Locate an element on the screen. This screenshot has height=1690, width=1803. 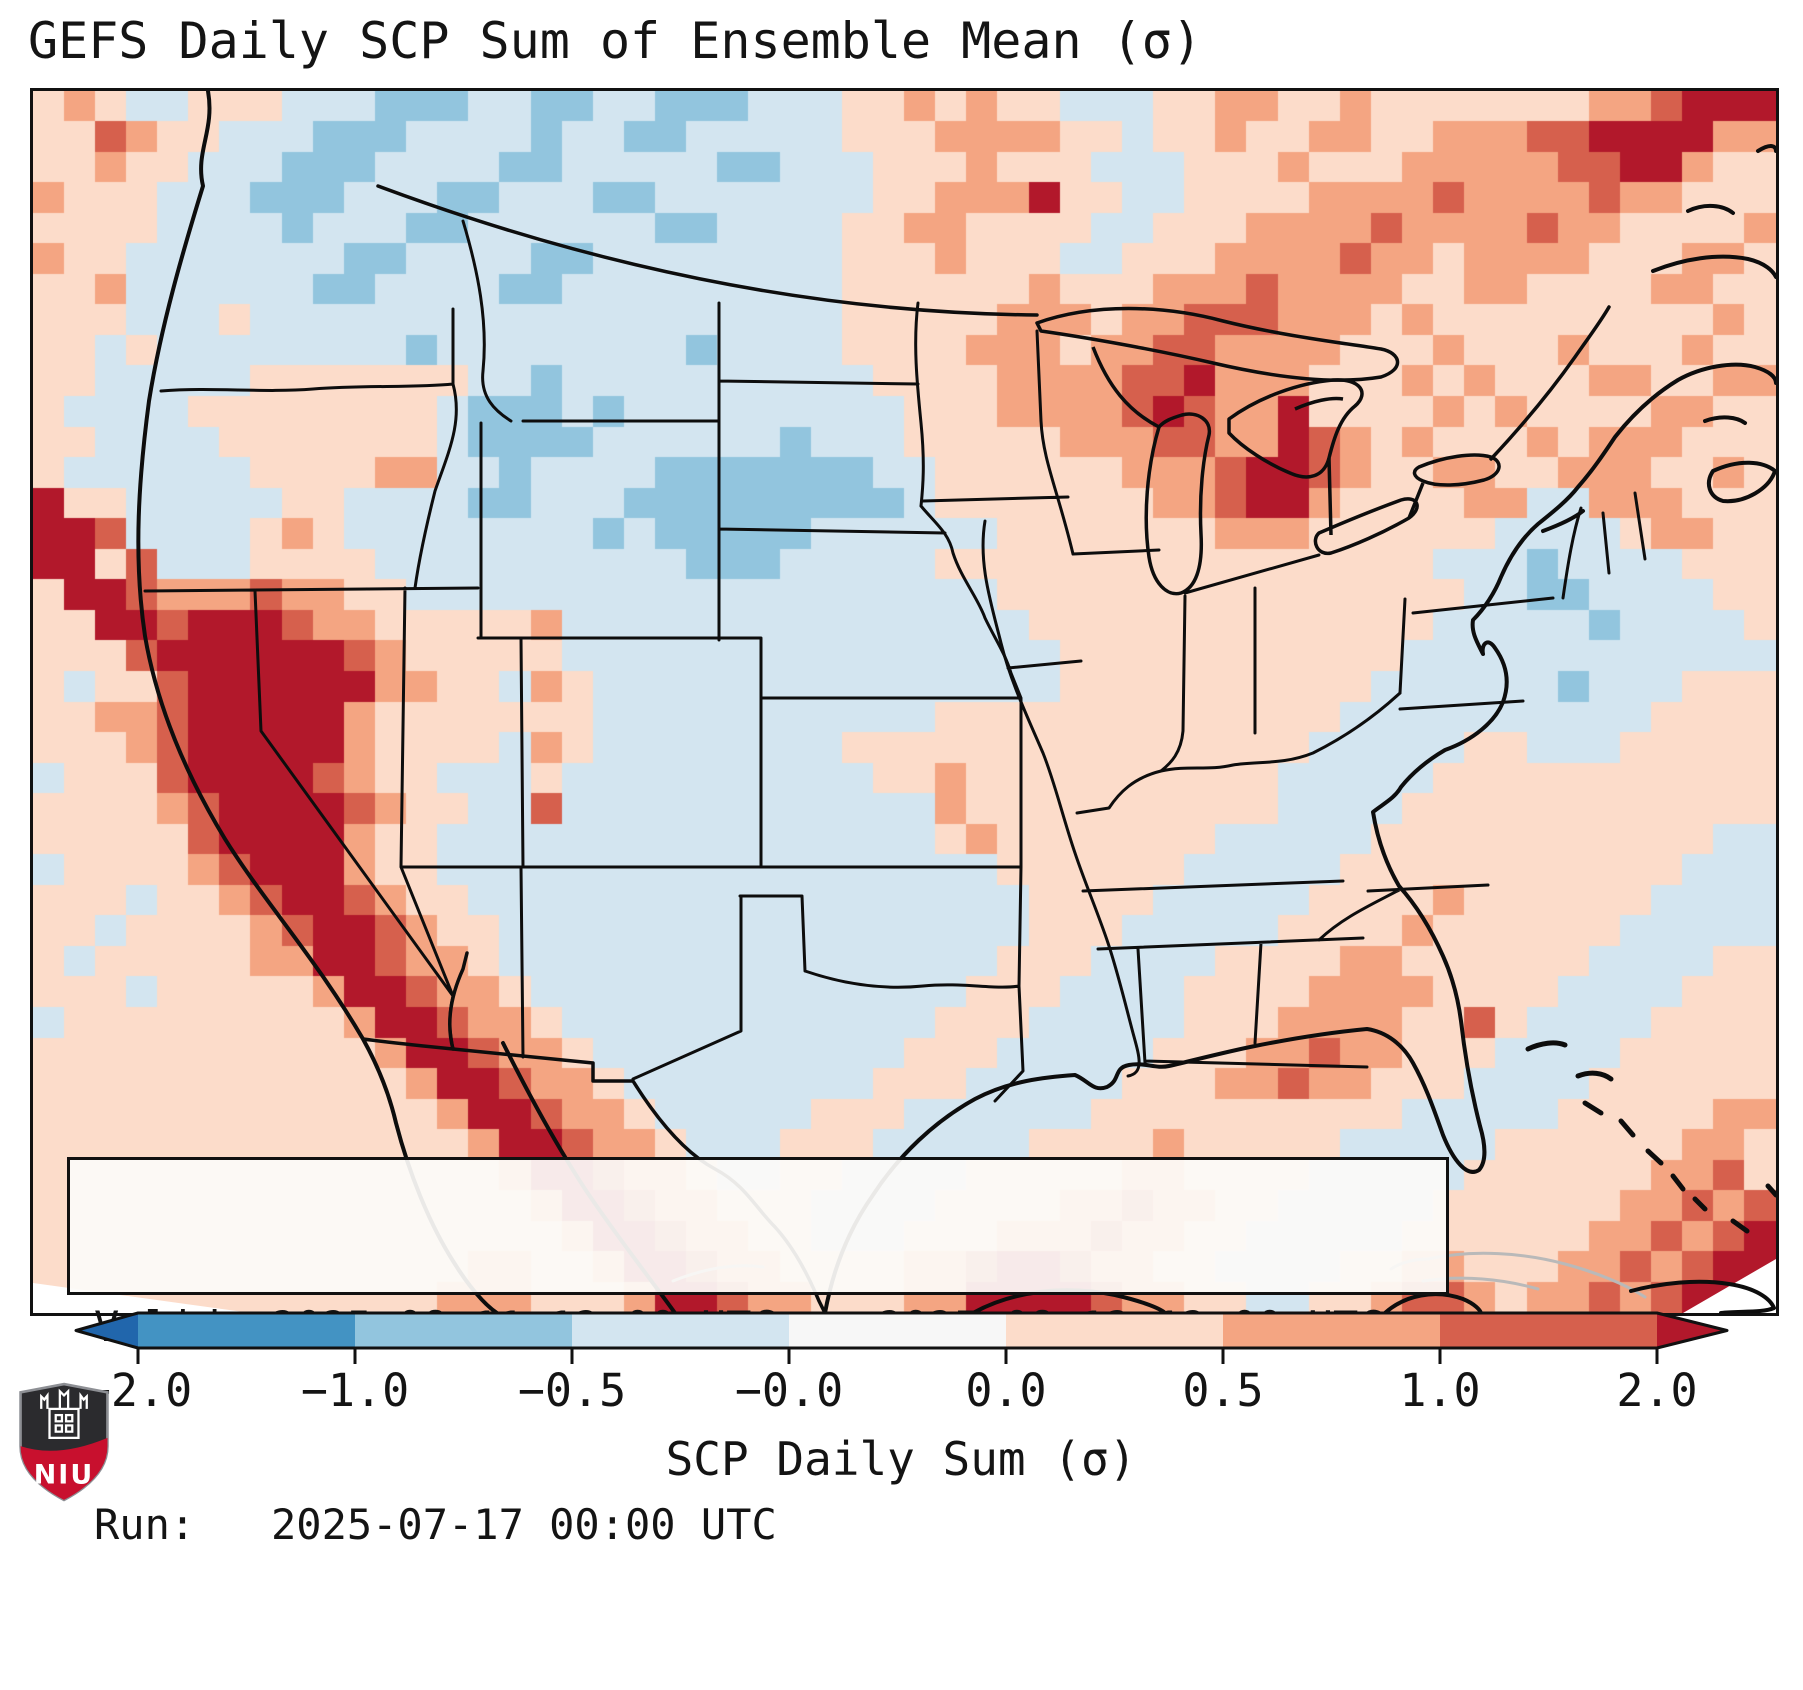
newfoundland-corner is located at coordinates (1766, 148).